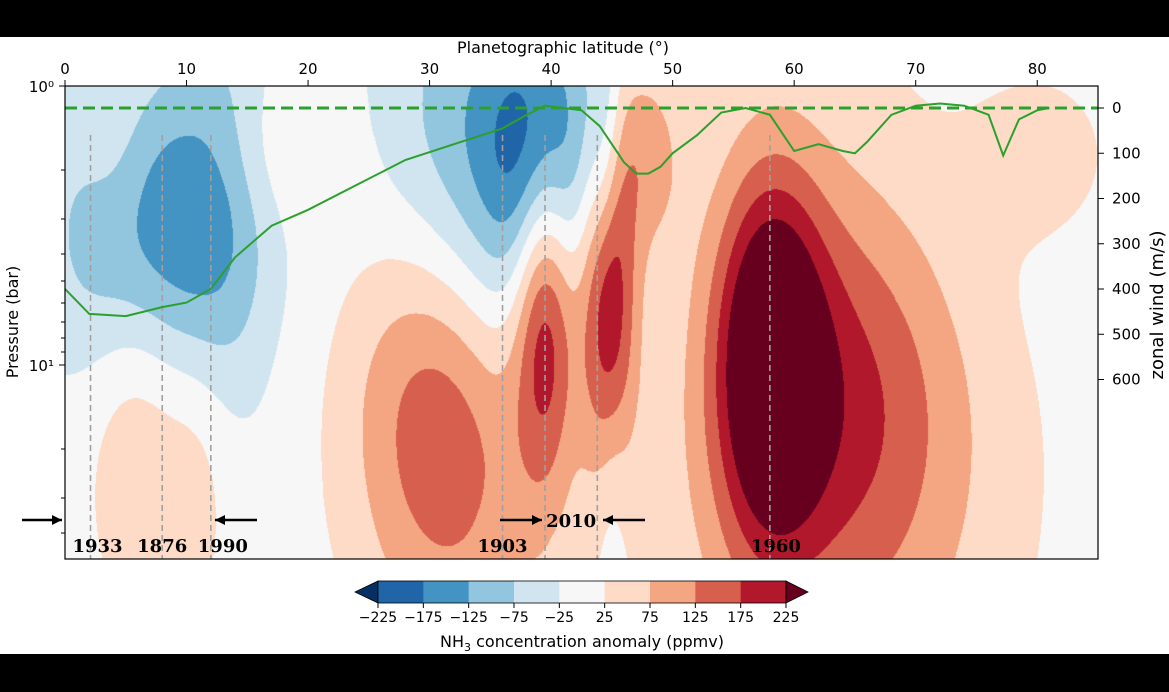  I want to click on x-axis: 0 10 20 30 40 50 60 70 80, so click(553, 73).